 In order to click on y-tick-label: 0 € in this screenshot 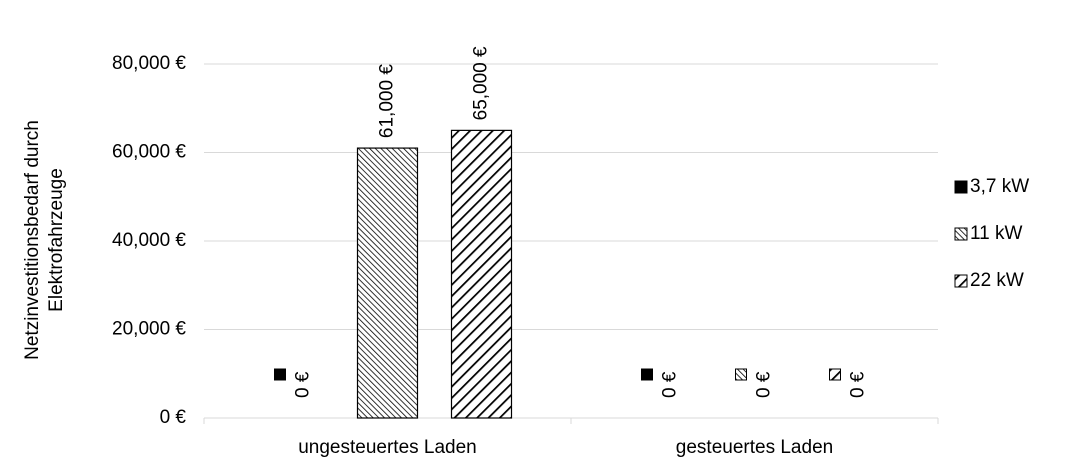, I will do `click(173, 417)`.